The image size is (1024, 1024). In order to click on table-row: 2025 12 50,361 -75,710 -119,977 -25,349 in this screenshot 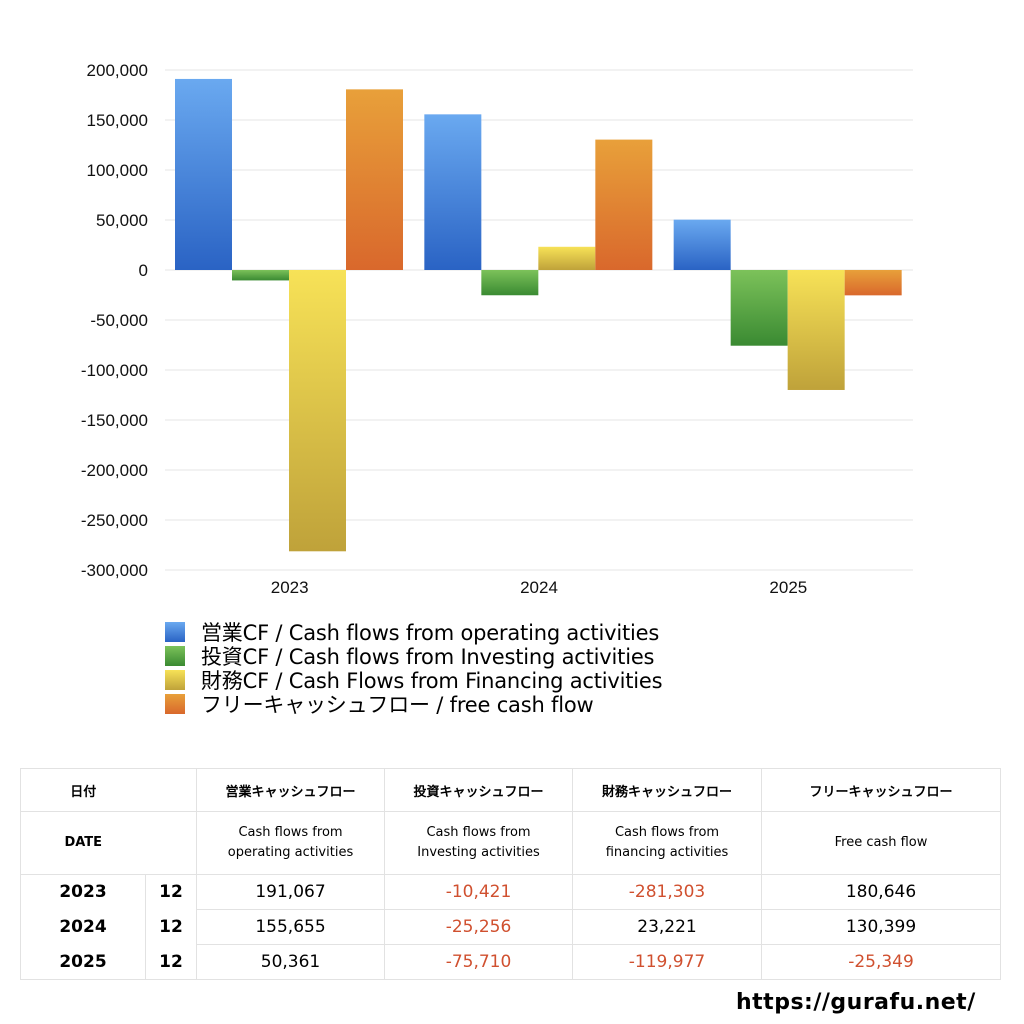, I will do `click(510, 962)`.